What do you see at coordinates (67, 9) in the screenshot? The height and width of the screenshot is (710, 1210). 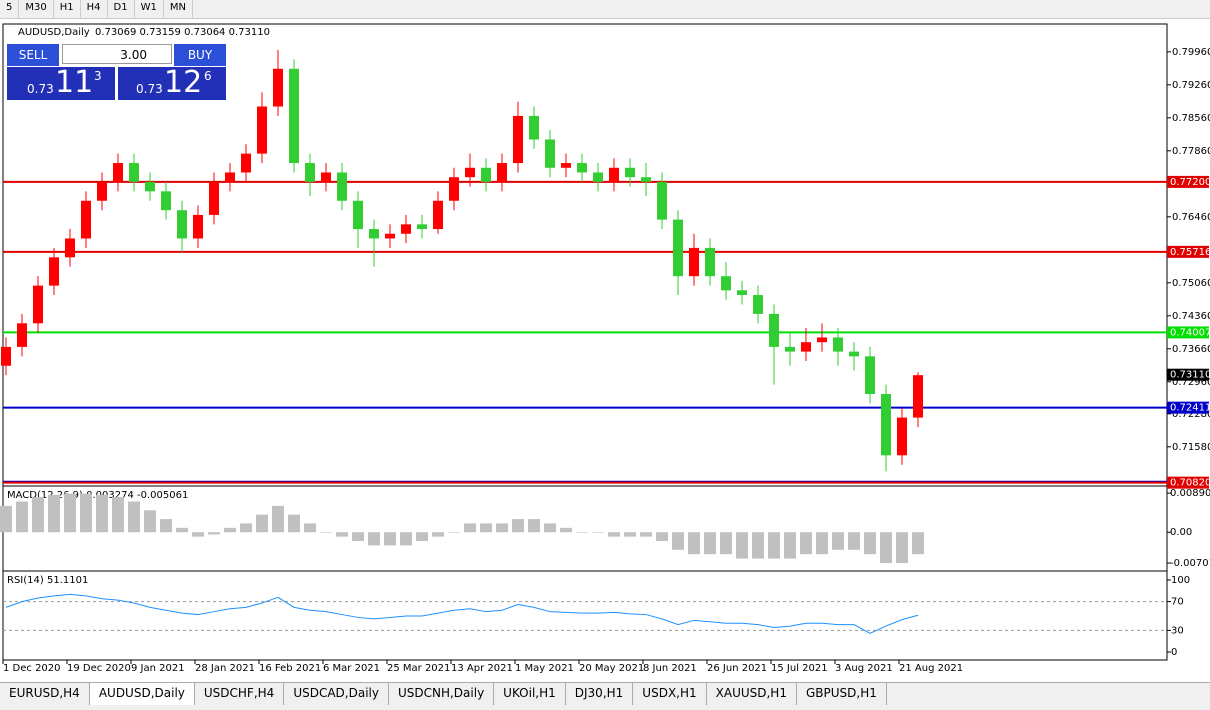 I see `timeframe-button: H1` at bounding box center [67, 9].